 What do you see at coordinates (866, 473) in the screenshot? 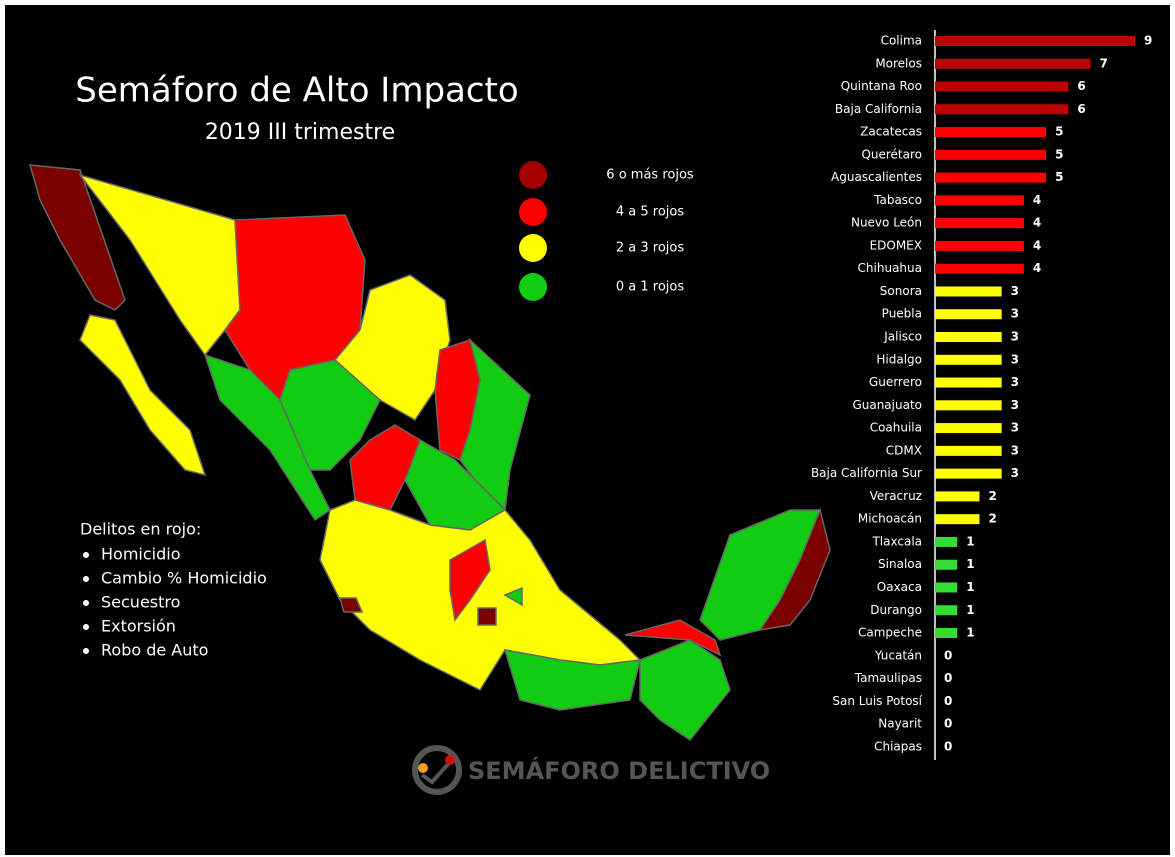
I see `category-label: Baja California Sur` at bounding box center [866, 473].